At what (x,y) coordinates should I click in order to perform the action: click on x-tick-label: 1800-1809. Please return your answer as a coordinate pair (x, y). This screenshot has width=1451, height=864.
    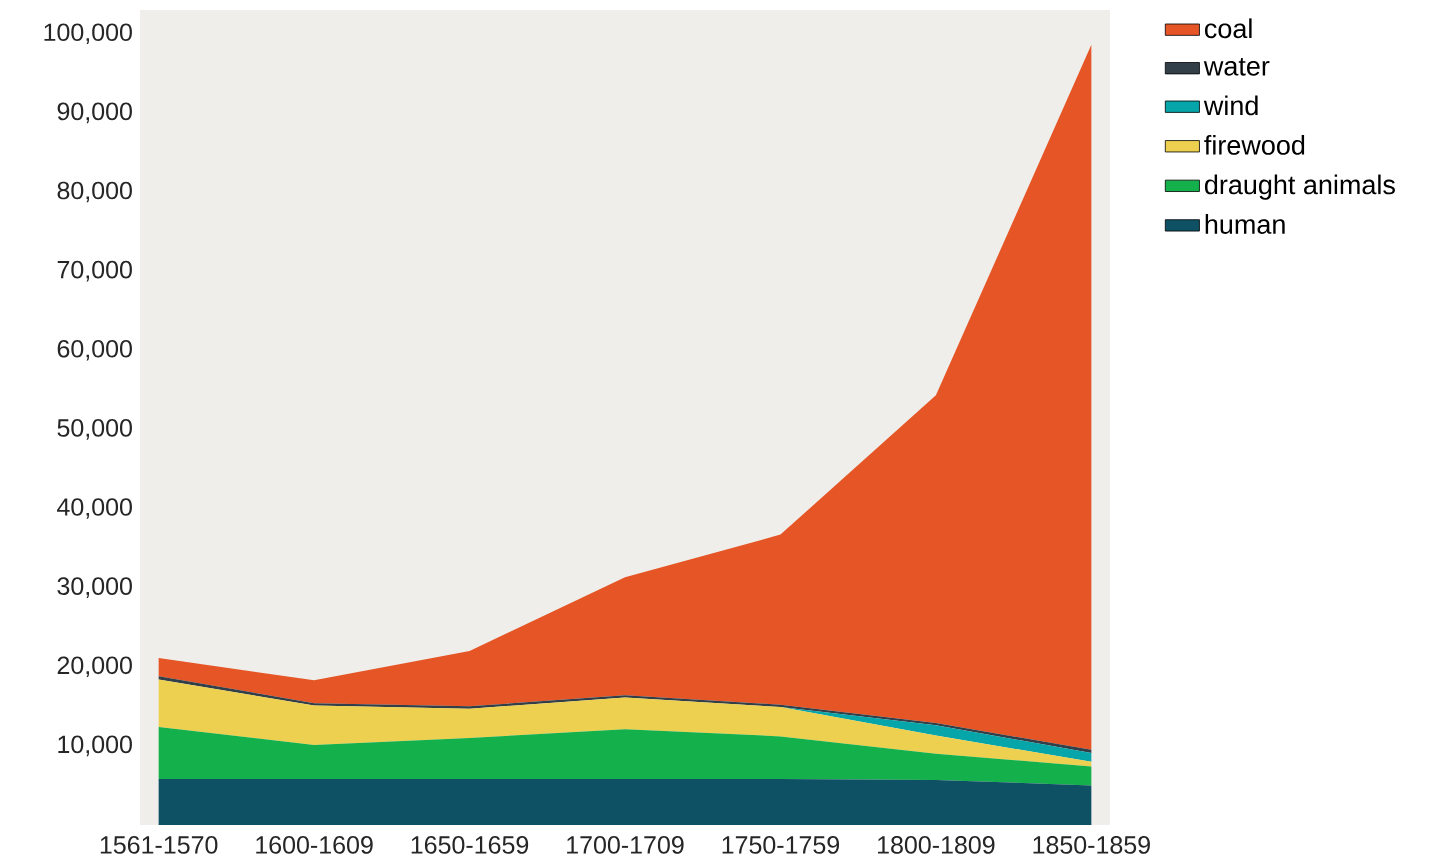
    Looking at the image, I should click on (936, 845).